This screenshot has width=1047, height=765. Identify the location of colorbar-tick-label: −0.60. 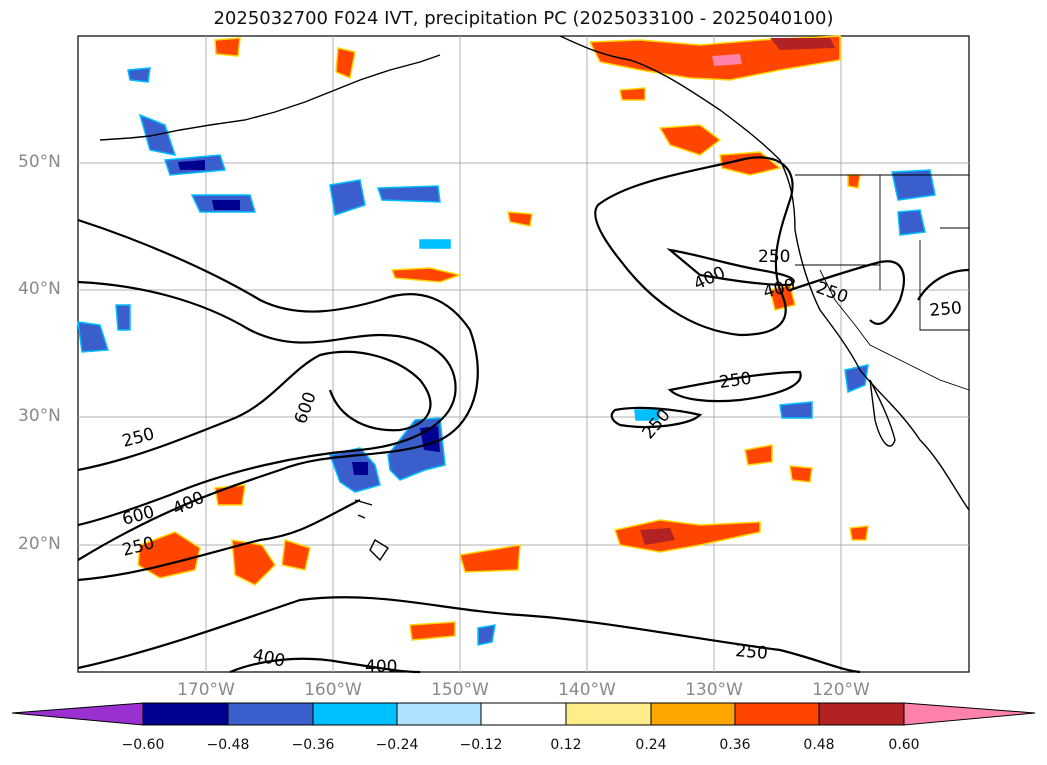
(143, 745).